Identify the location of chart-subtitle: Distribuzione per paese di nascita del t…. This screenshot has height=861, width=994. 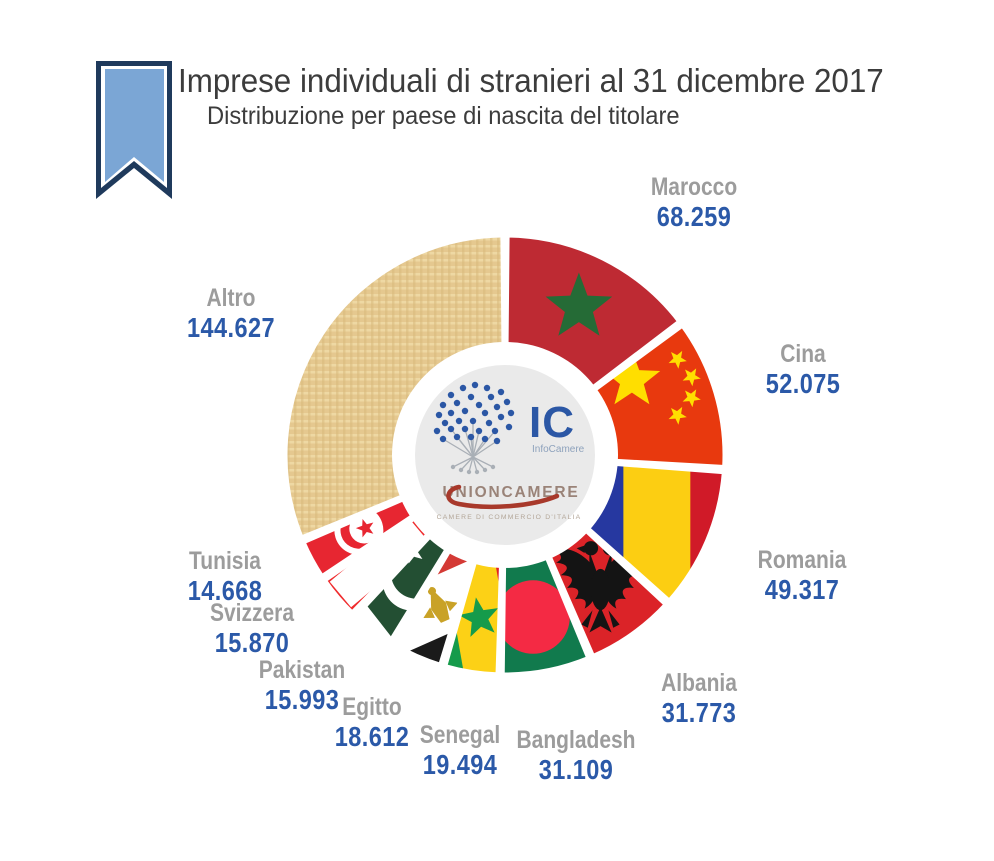
(443, 116).